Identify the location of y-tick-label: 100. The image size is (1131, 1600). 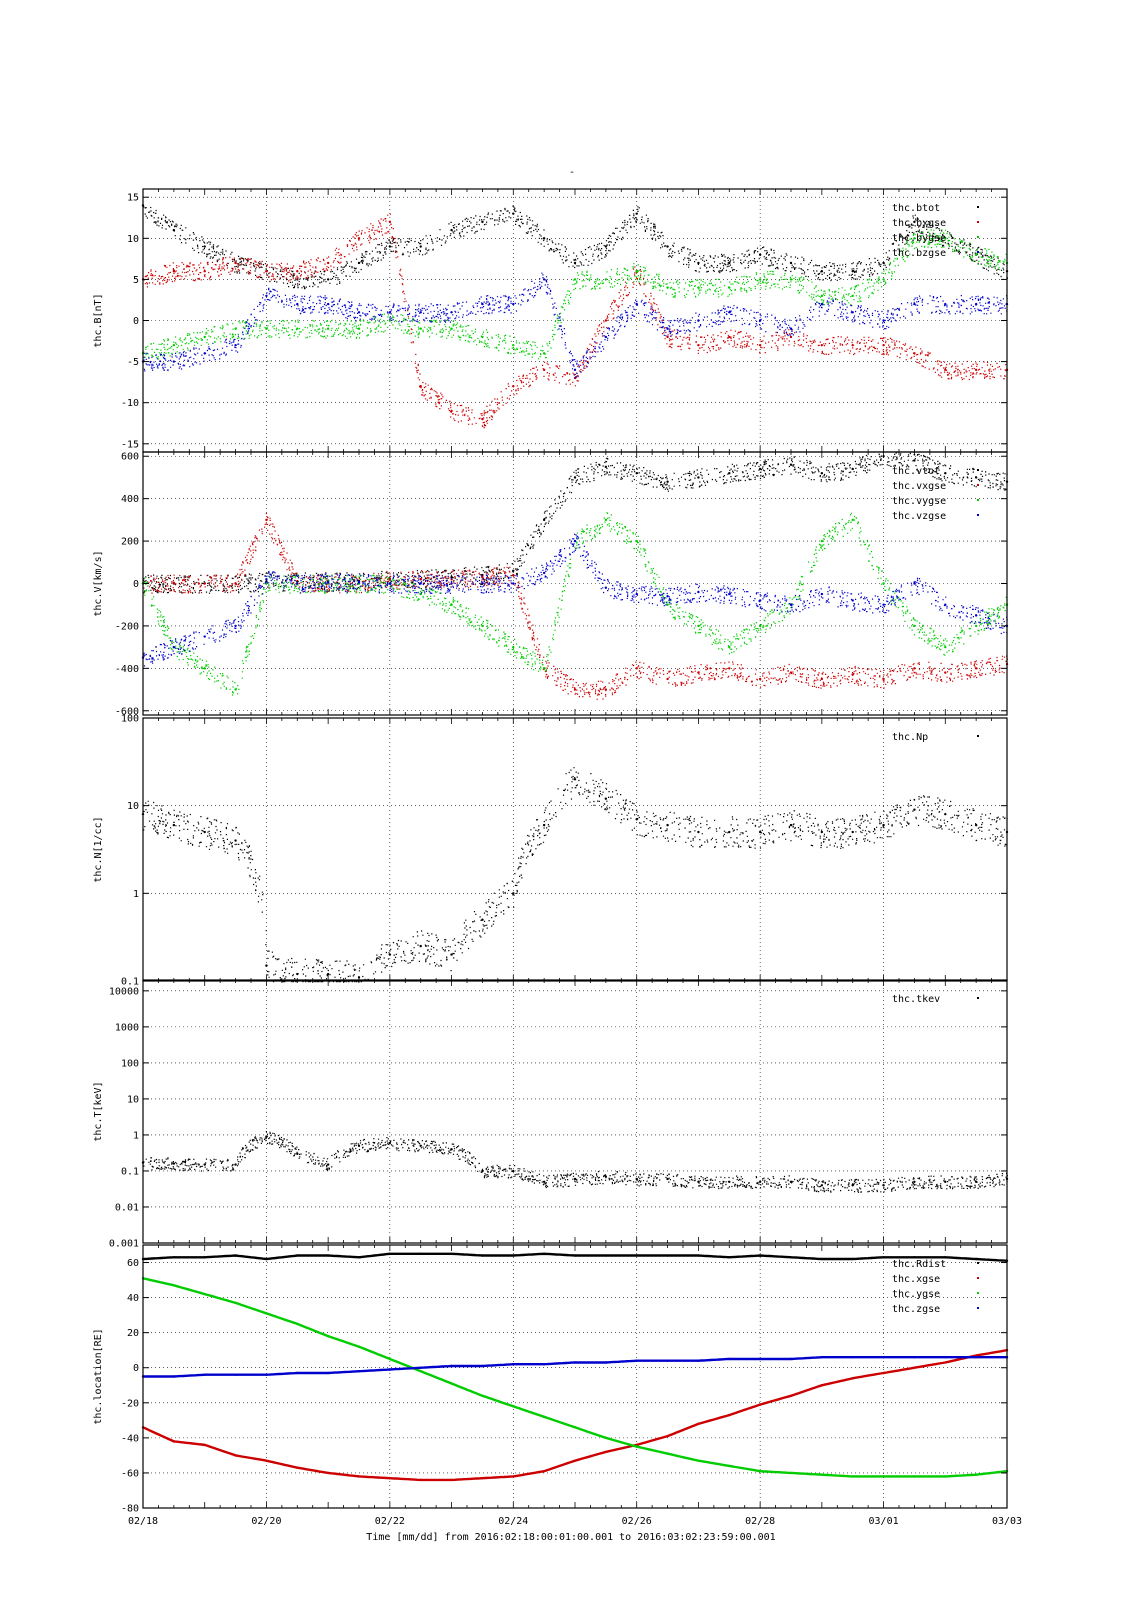
(130, 1063).